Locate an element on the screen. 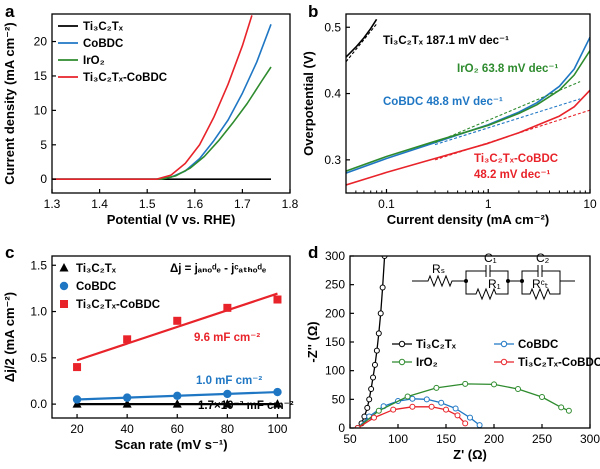 The height and width of the screenshot is (469, 600). panel-d-y-tick-label: 0 is located at coordinates (341, 428).